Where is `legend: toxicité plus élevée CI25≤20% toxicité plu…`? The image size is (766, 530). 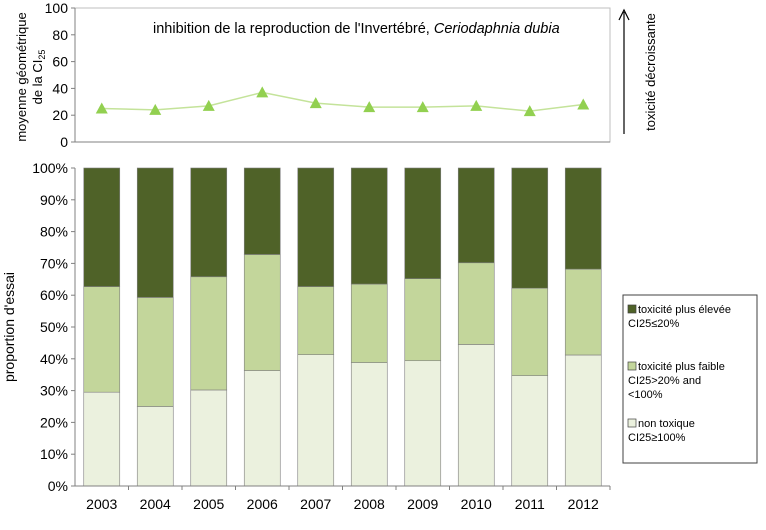
legend: toxicité plus élevée CI25≤20% toxicité plu… is located at coordinates (690, 379).